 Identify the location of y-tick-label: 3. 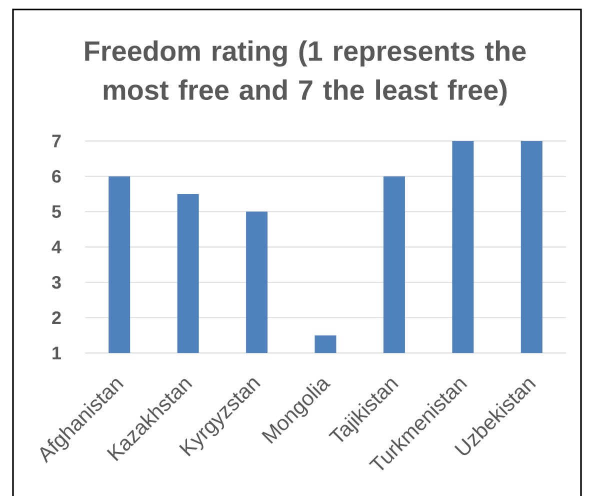
(56, 282).